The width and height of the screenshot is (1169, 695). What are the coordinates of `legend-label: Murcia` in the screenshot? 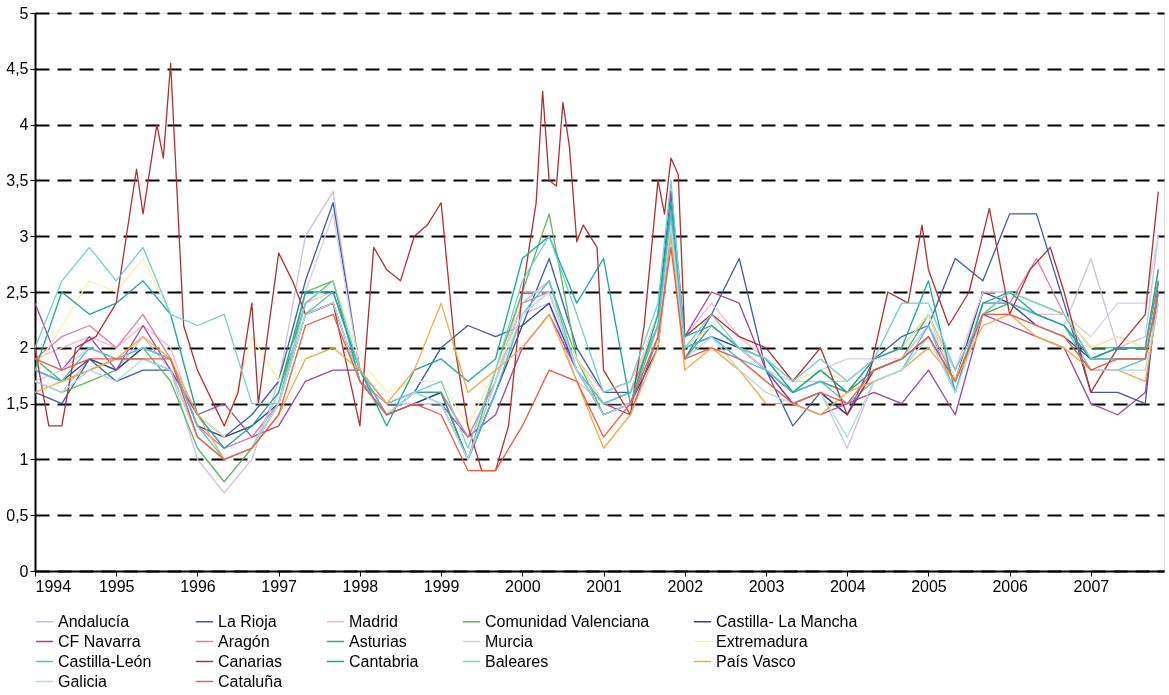 It's located at (509, 641).